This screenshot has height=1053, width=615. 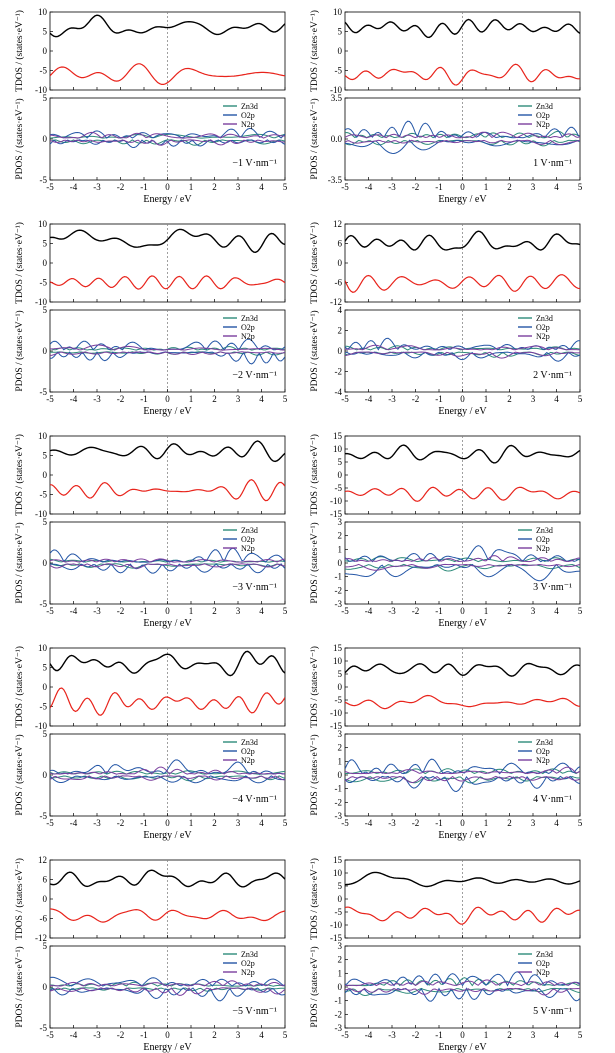 I want to click on field-label: −4 V·nm⁻¹, so click(x=254, y=799).